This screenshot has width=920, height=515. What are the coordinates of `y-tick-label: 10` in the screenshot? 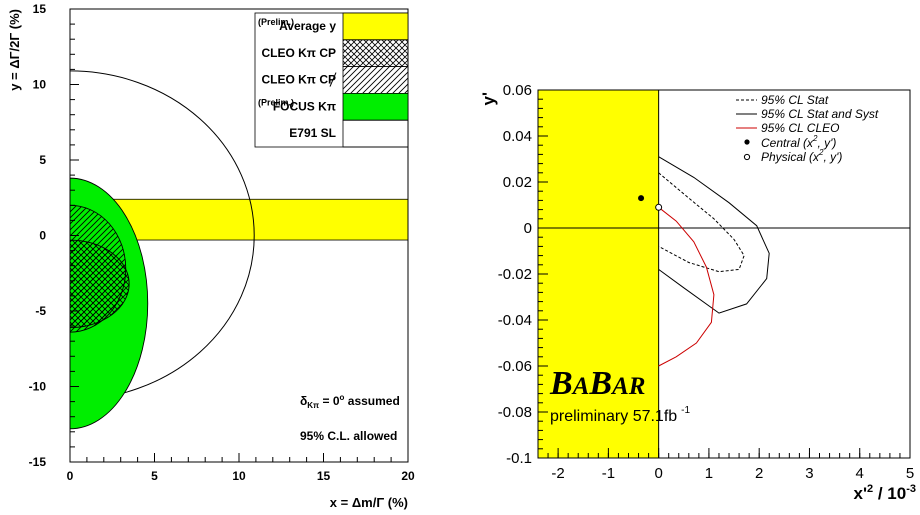 It's located at (40, 85).